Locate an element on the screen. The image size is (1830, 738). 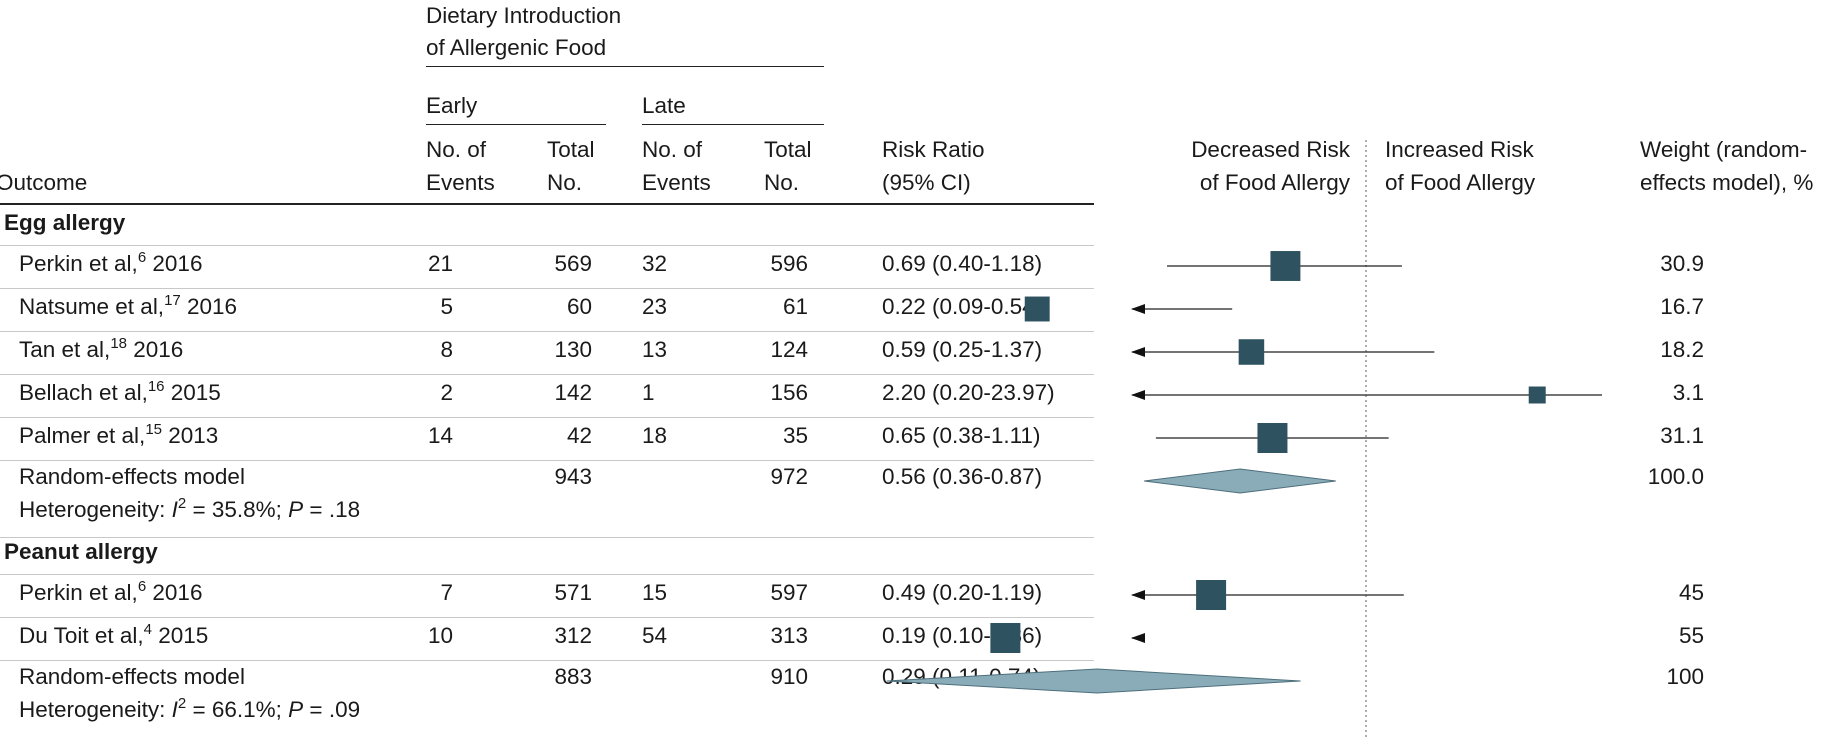
weight: 31.1 is located at coordinates (1682, 435).